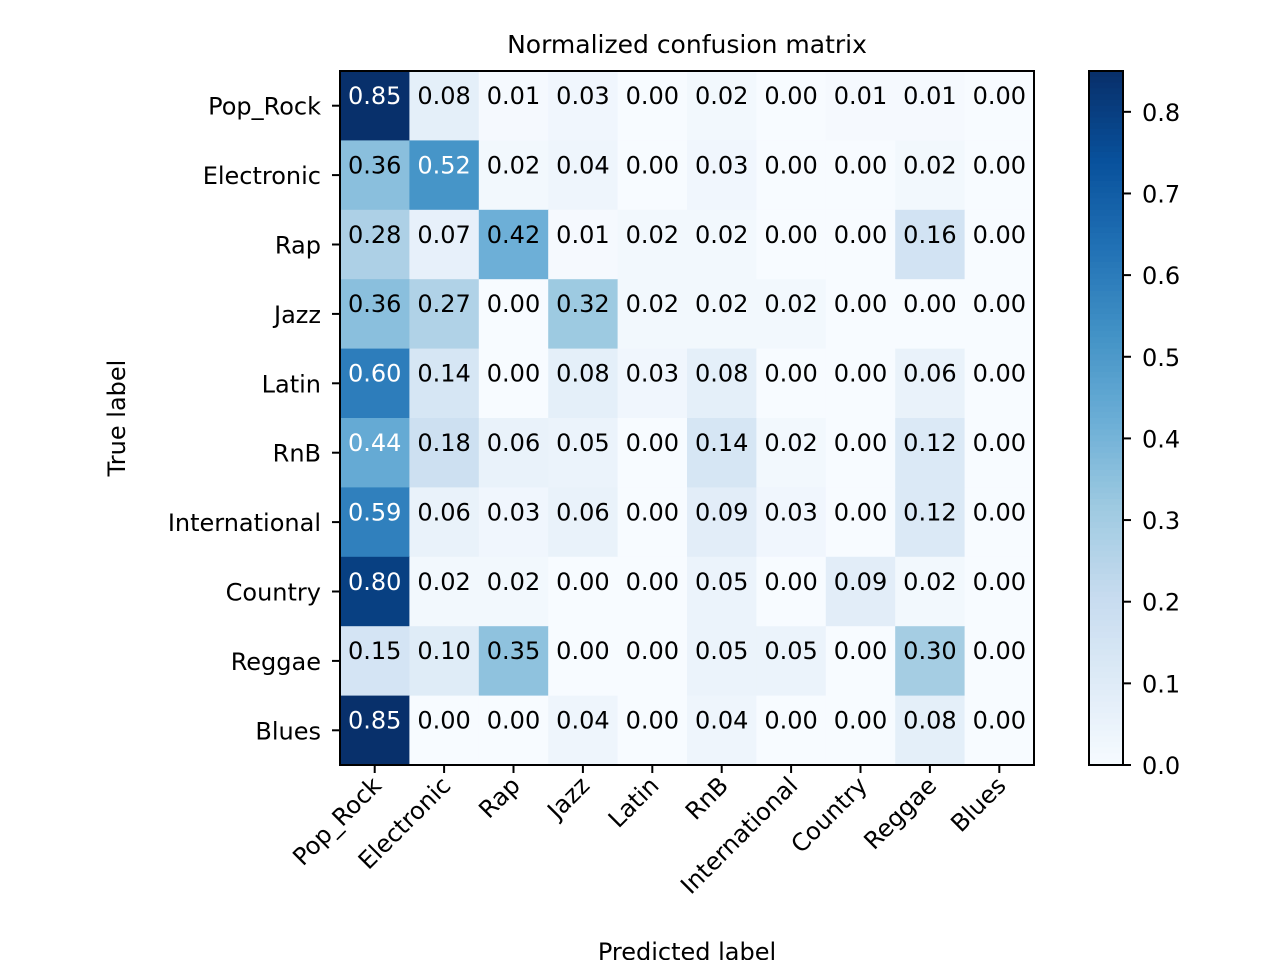  Describe the element at coordinates (374, 443) in the screenshot. I see `cell-value-label: 0.44` at that location.